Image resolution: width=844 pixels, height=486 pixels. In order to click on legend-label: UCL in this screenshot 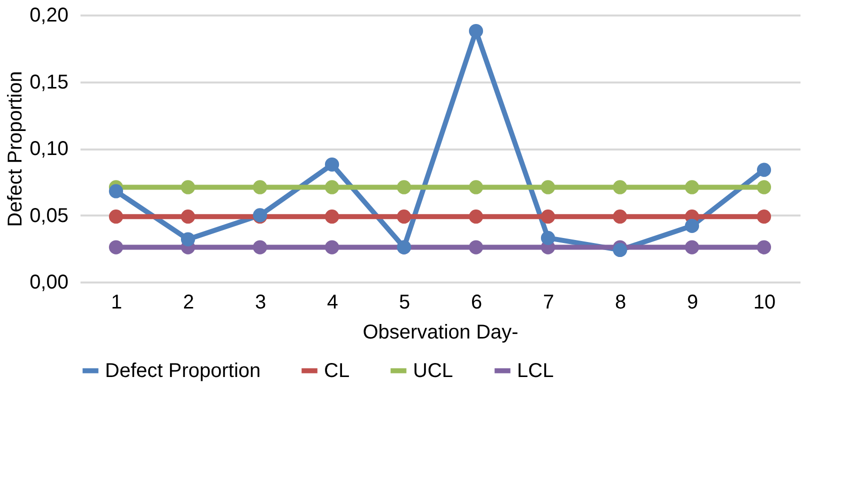, I will do `click(433, 371)`.